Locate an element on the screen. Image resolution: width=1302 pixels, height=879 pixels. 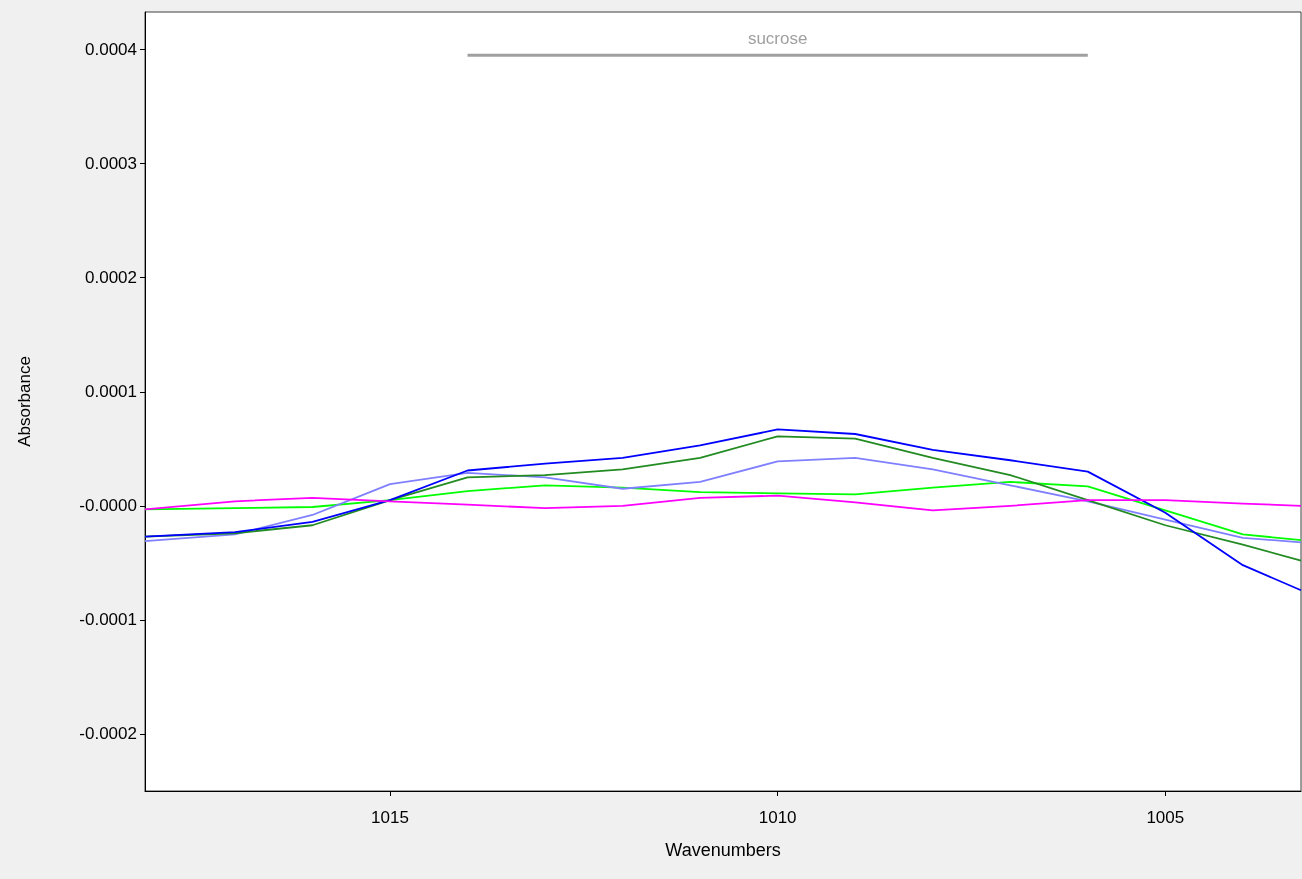
y-tick-label: 0.0001 is located at coordinates (111, 392).